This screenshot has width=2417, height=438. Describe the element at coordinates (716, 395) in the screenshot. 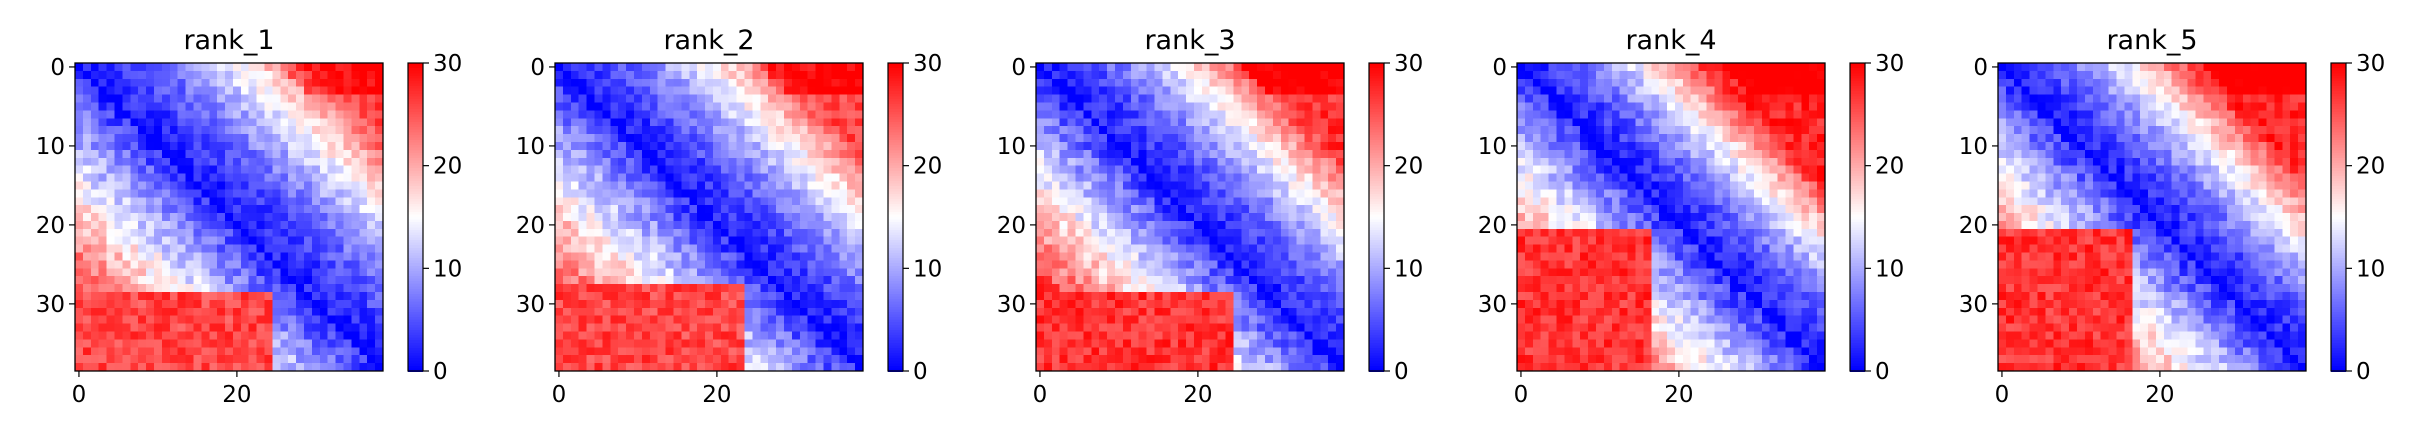

I see `x-tick-label: 20` at that location.